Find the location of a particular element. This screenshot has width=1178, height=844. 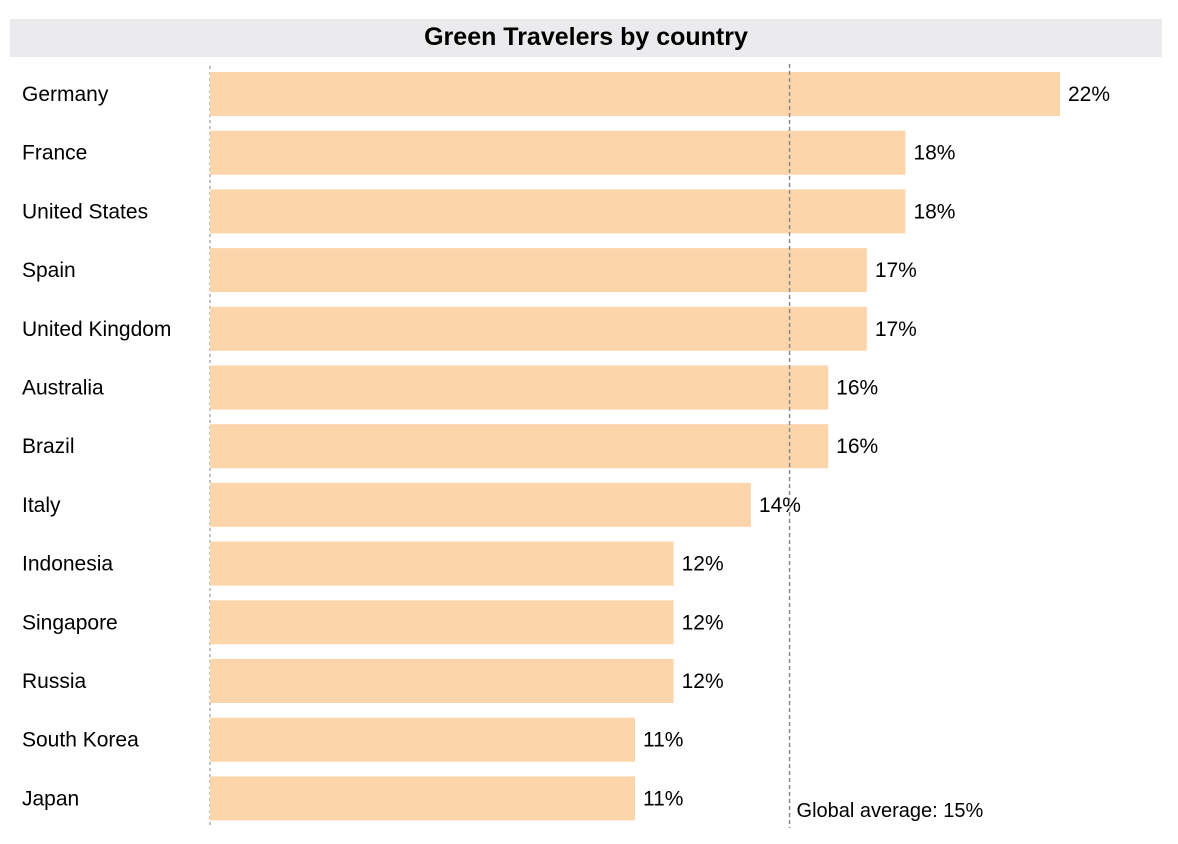

chart-title: Green Travelers by country is located at coordinates (586, 37).